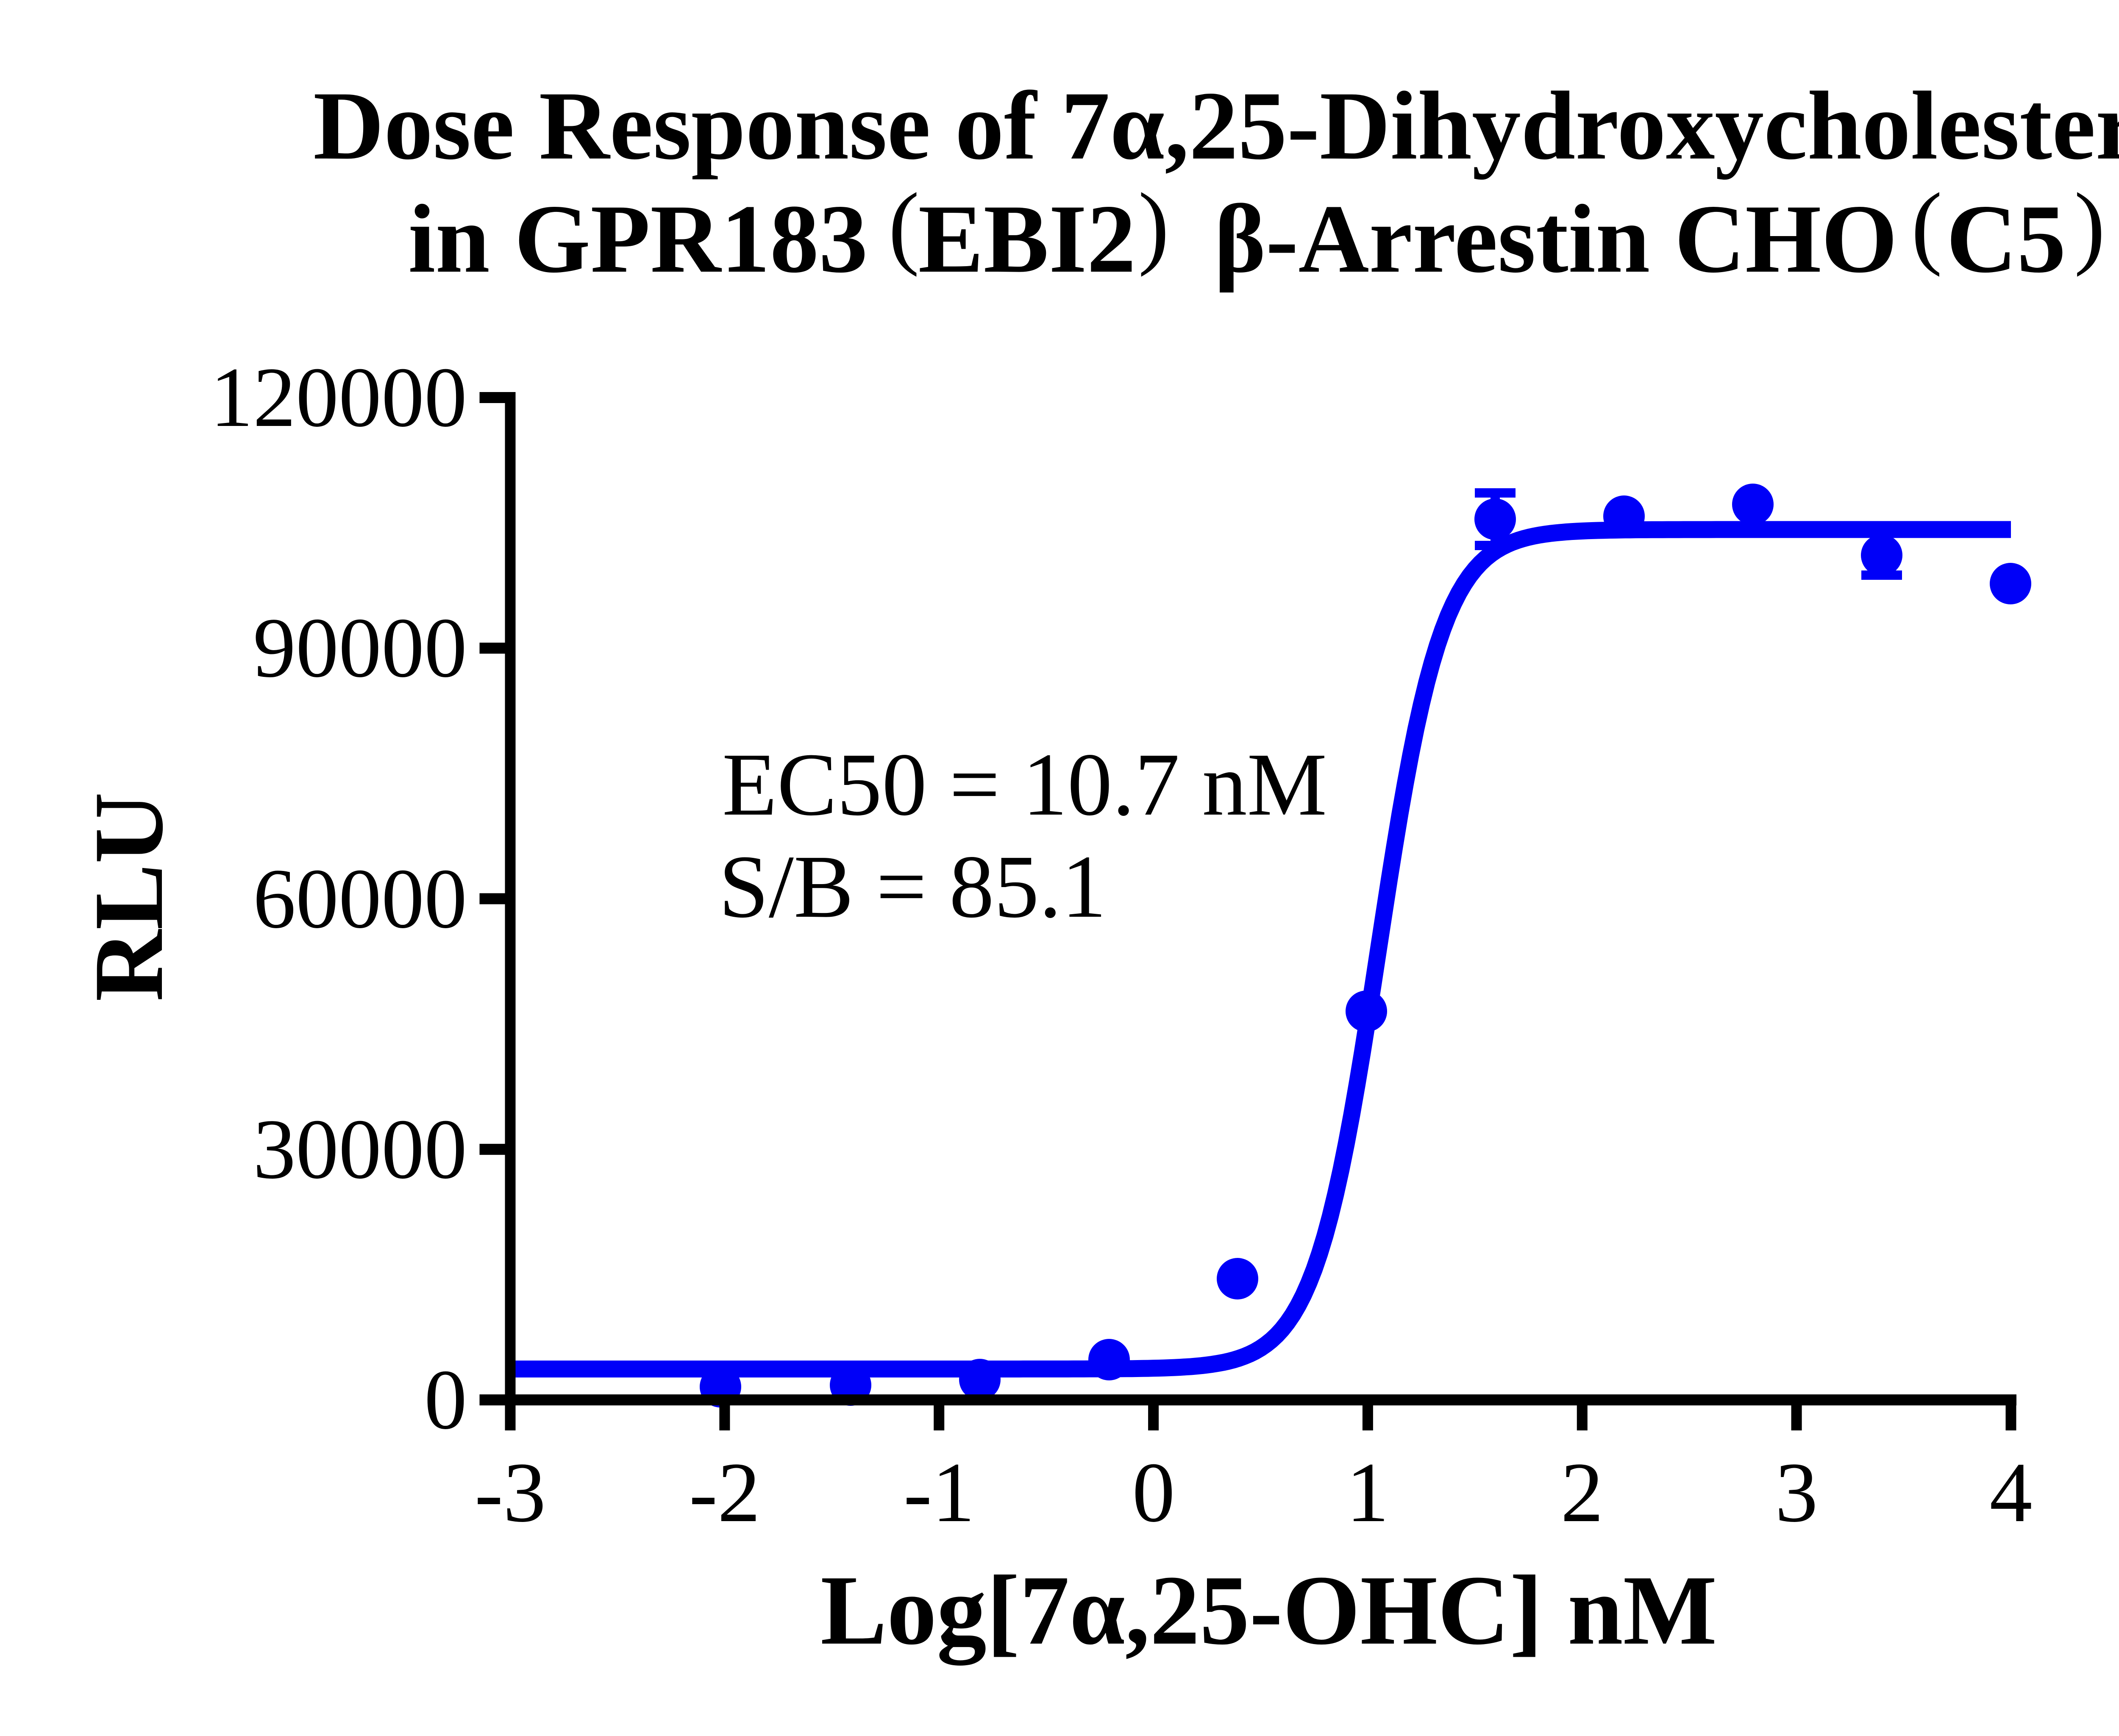 The image size is (2119, 1736). Describe the element at coordinates (1256, 233) in the screenshot. I see `svg-text:in GPR183(EBI2)β-Arrestin CHO(: in GPR183 (EBI2) β-Arrestin CHO (C5)` at that location.